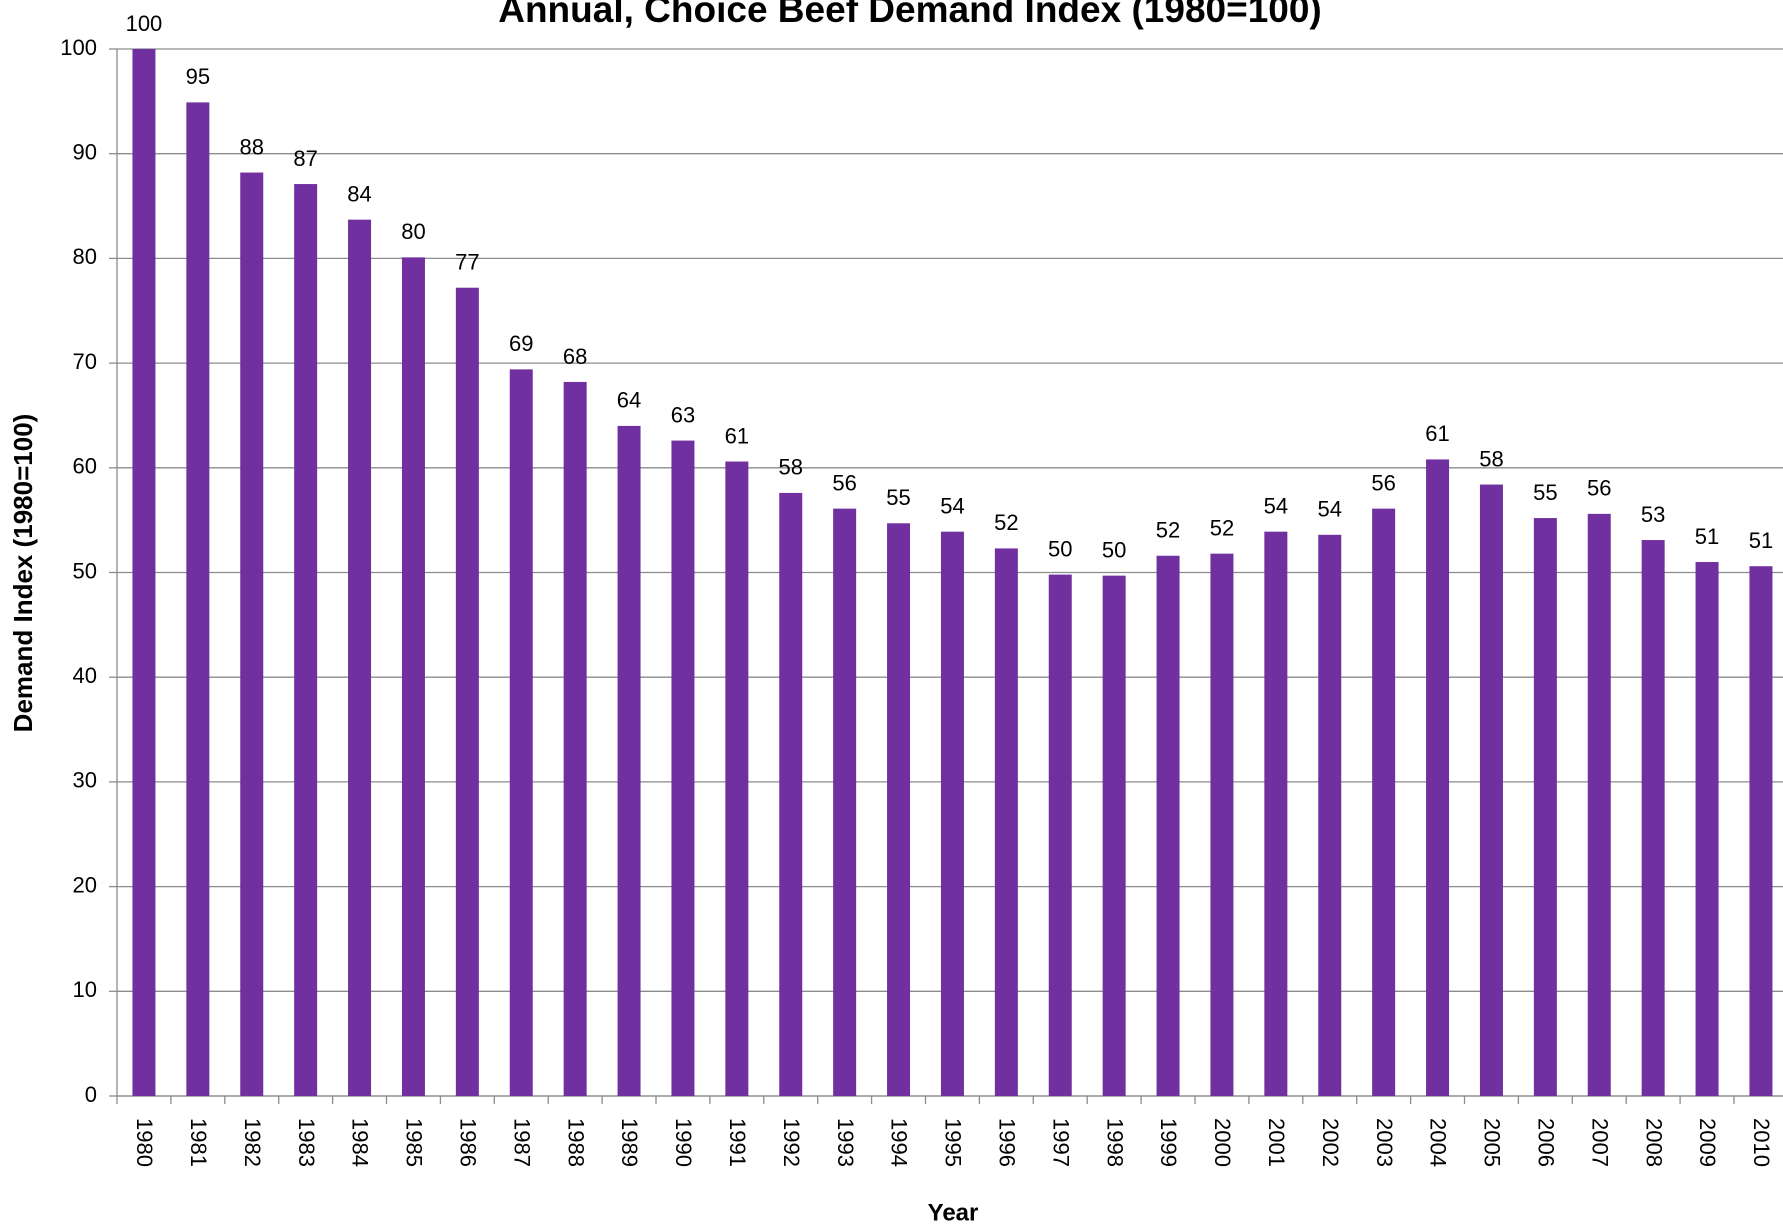 Image resolution: width=1783 pixels, height=1228 pixels. Describe the element at coordinates (198, 1142) in the screenshot. I see `x-tick-label: 1981` at that location.